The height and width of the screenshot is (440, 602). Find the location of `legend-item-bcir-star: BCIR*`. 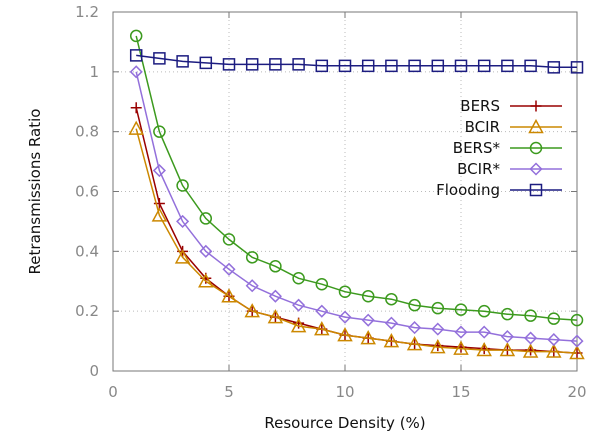

legend-item-bcir-star: BCIR* is located at coordinates (509, 169).